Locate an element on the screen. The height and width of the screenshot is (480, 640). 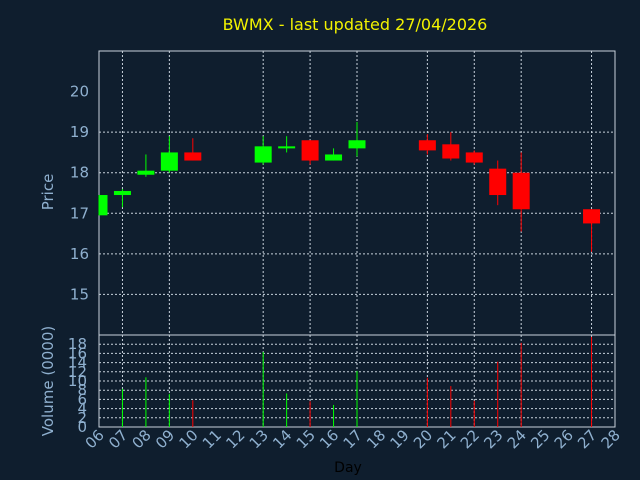
x-tick-label: 23 is located at coordinates (493, 439).